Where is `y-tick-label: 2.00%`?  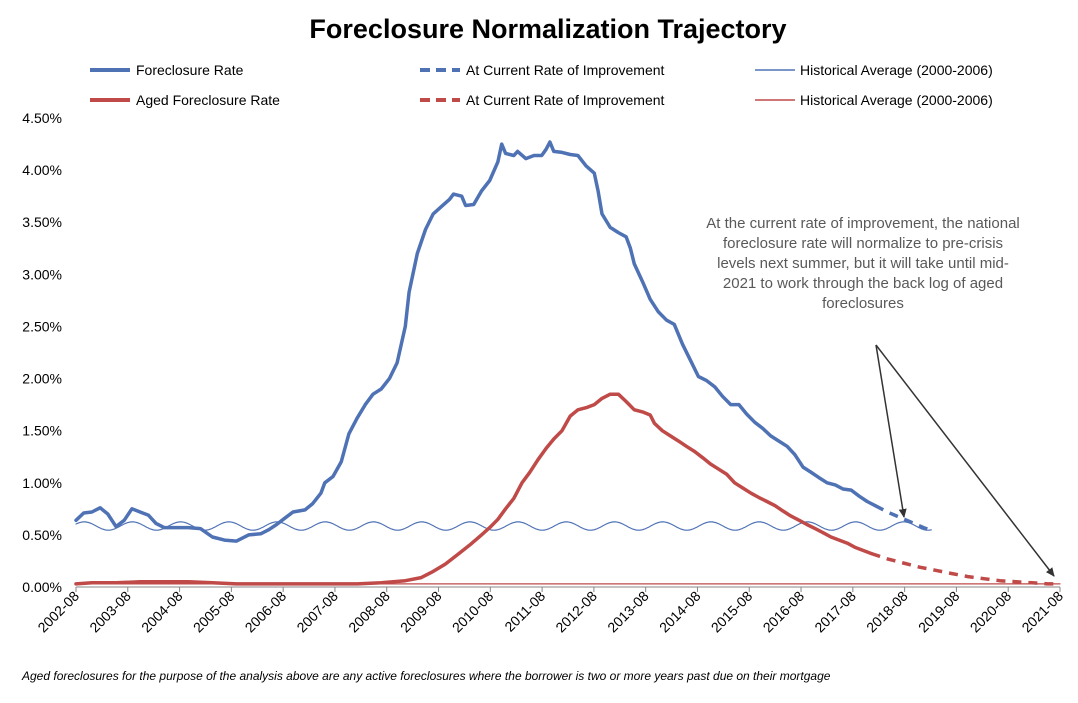 y-tick-label: 2.00% is located at coordinates (42, 379).